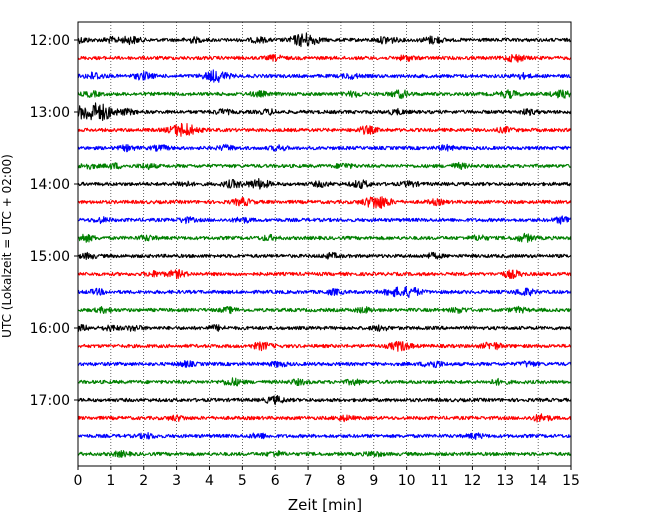 Image resolution: width=650 pixels, height=520 pixels. I want to click on x-tick-label: 15, so click(571, 481).